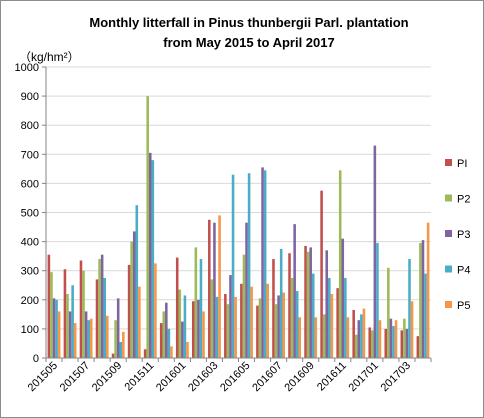  Describe the element at coordinates (30, 97) in the screenshot. I see `y-tick-label: 900` at that location.